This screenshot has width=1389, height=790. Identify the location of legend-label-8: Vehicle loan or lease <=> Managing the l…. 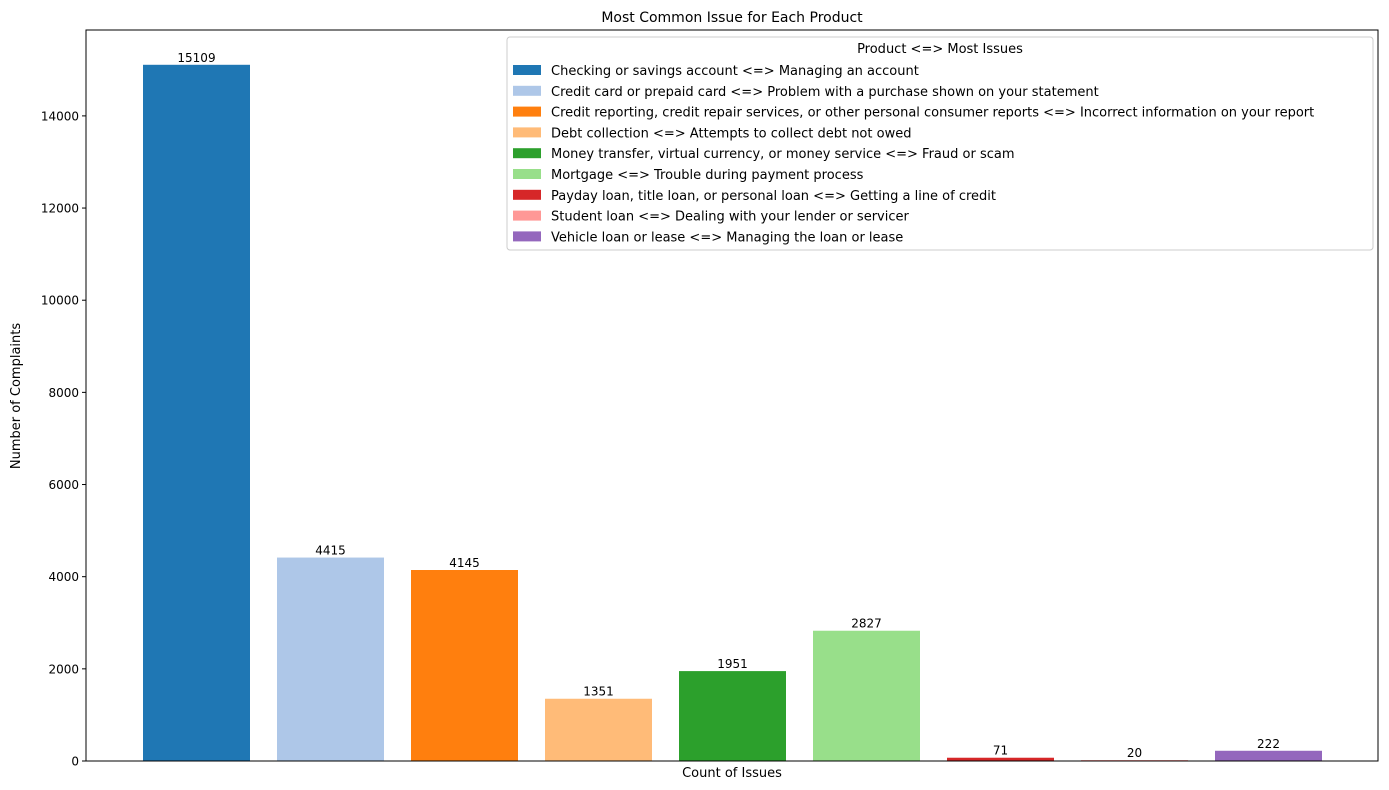
(727, 237).